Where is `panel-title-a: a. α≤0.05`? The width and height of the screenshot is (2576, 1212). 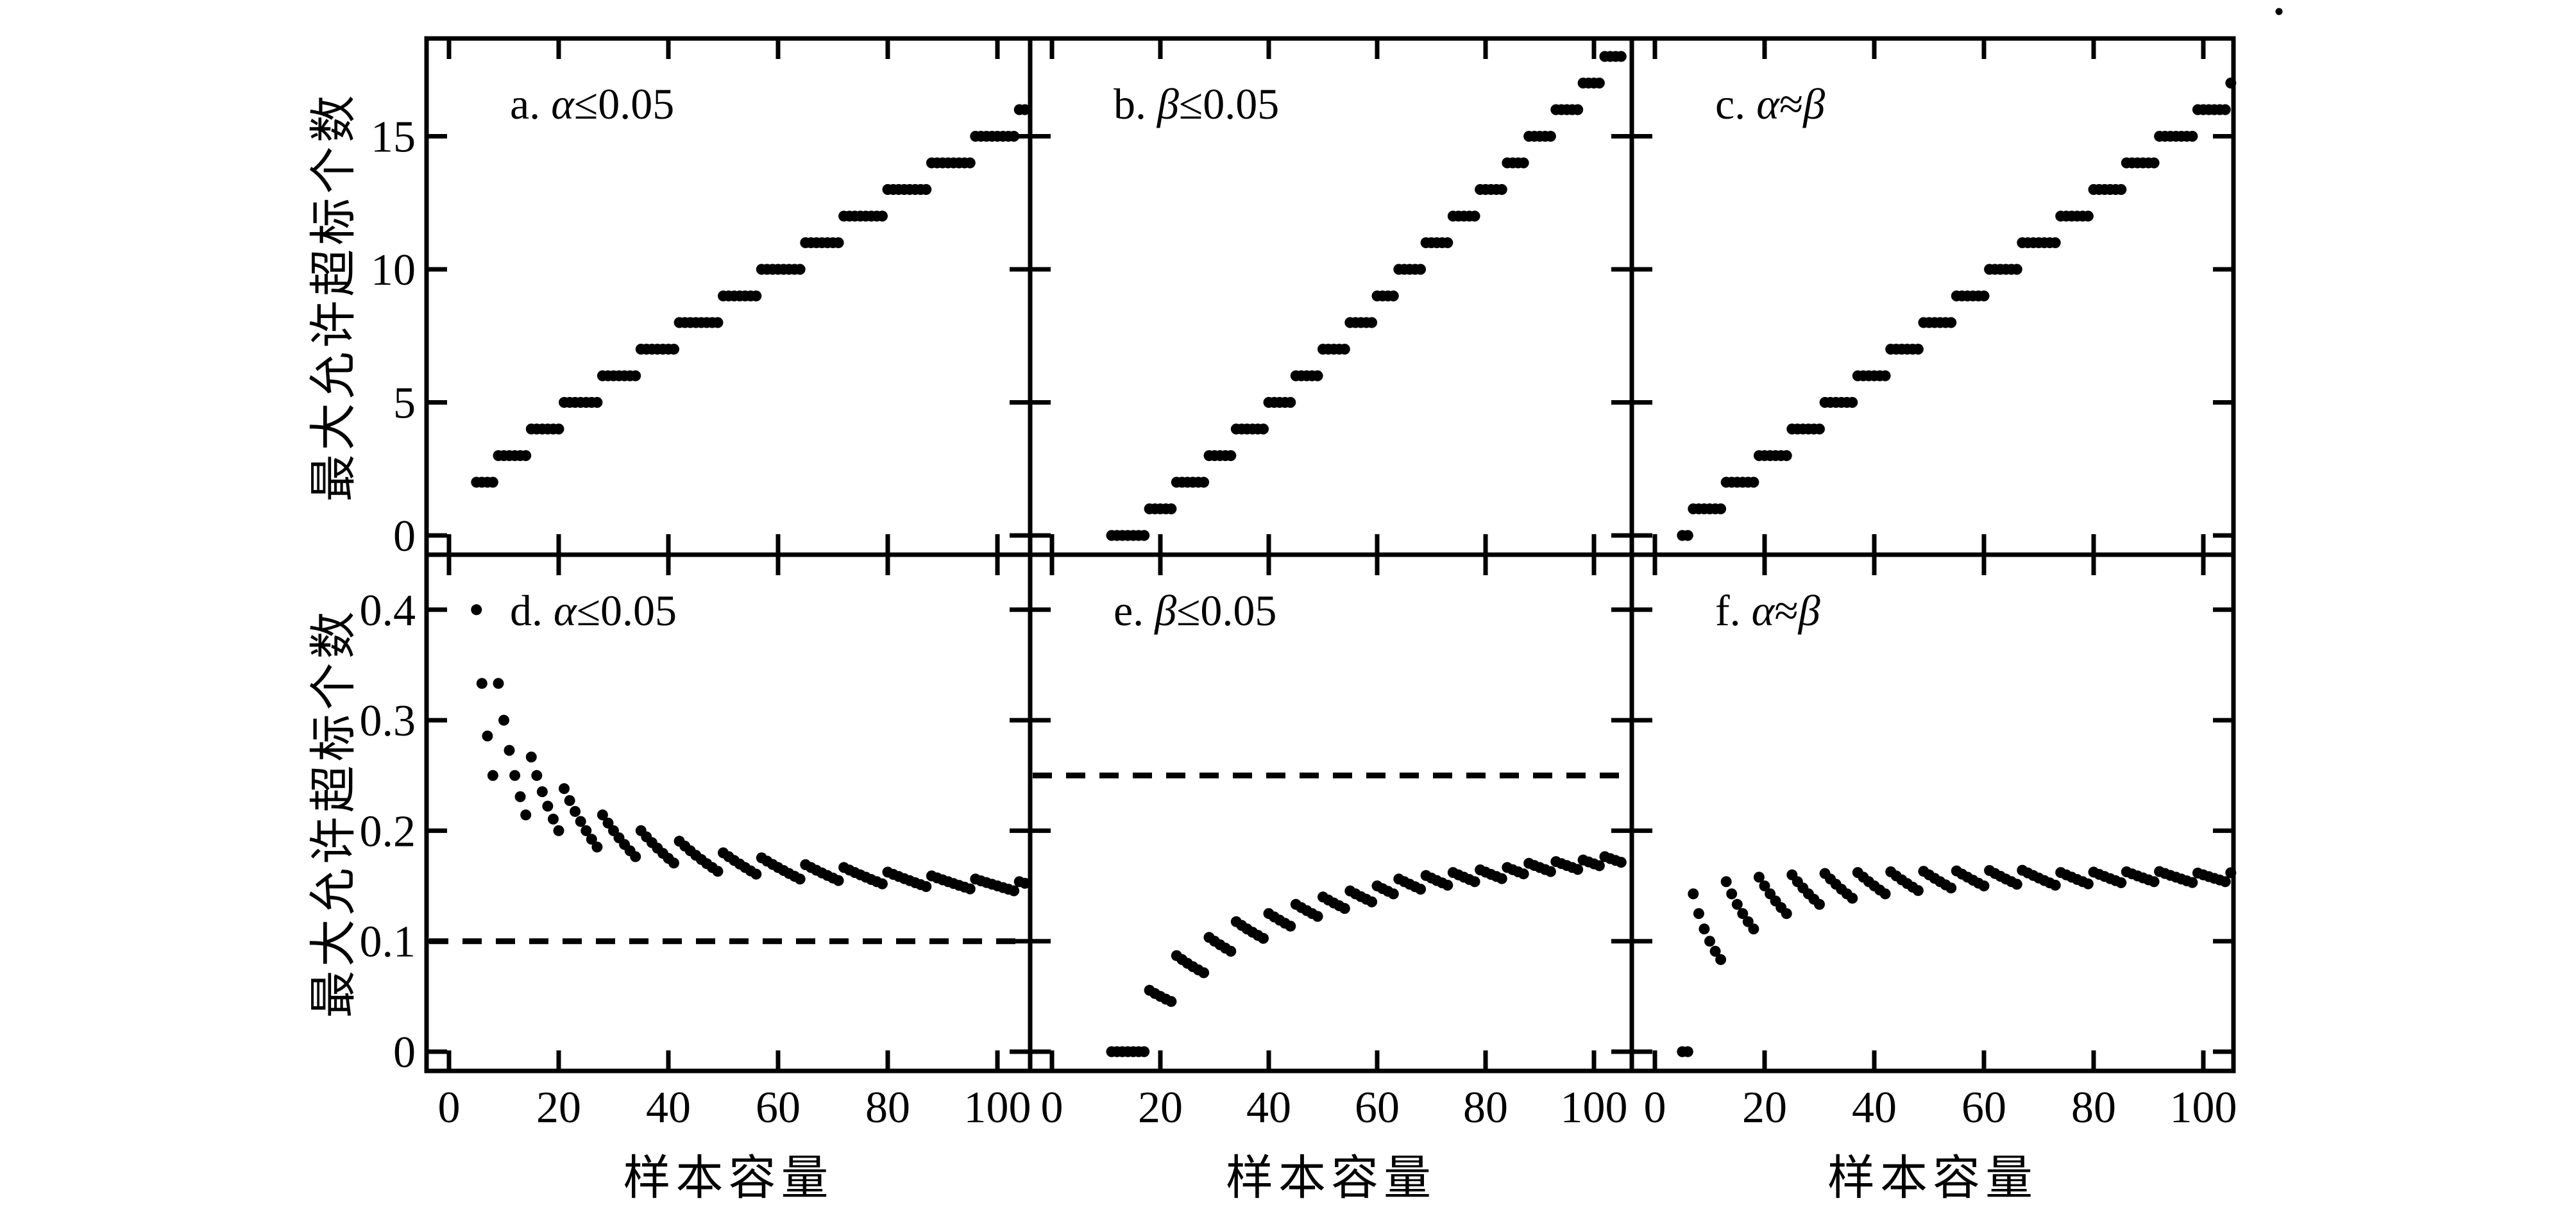
panel-title-a: a. α≤0.05 is located at coordinates (592, 104).